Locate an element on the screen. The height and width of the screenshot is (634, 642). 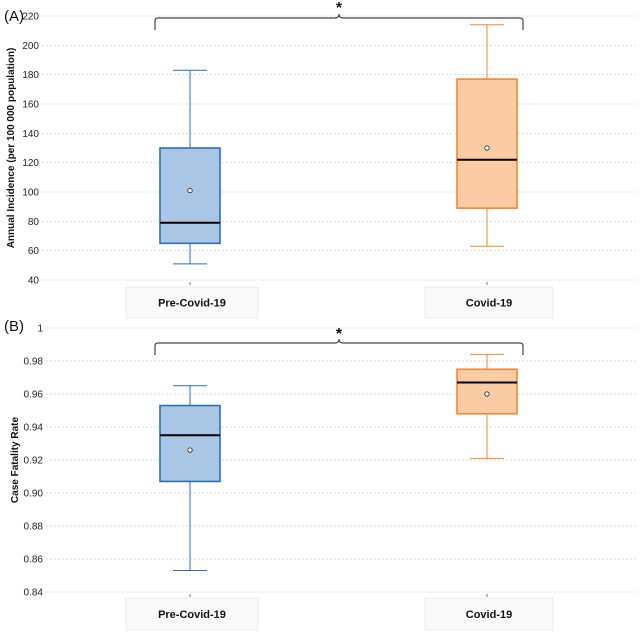
y-tick-label: 0.88 is located at coordinates (34, 527).